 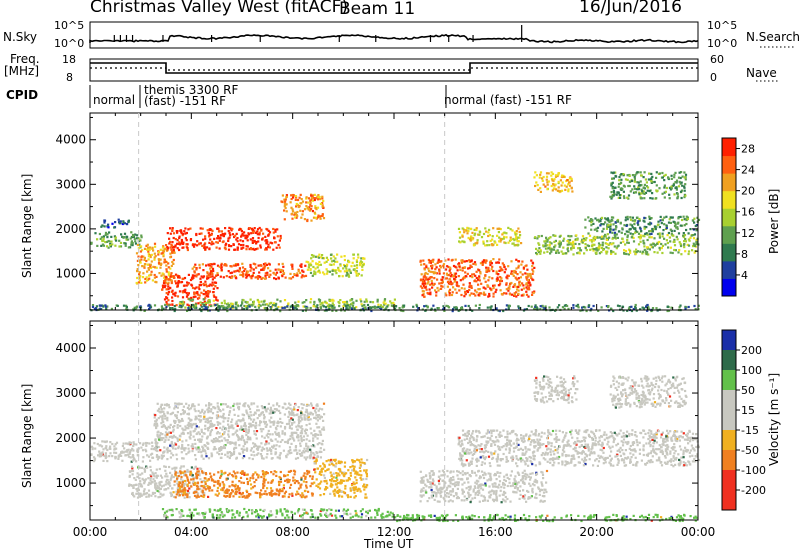 What do you see at coordinates (750, 430) in the screenshot?
I see `colorbar-tick-label: -15` at bounding box center [750, 430].